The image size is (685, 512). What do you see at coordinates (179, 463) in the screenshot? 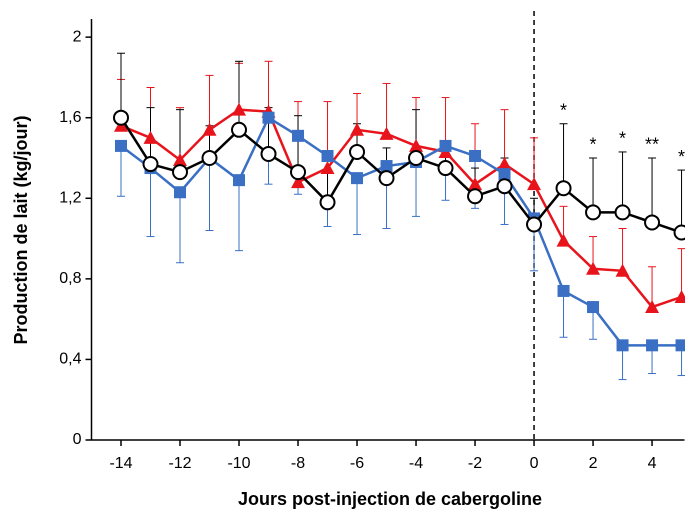
I see `x-tick-label: -12` at bounding box center [179, 463].